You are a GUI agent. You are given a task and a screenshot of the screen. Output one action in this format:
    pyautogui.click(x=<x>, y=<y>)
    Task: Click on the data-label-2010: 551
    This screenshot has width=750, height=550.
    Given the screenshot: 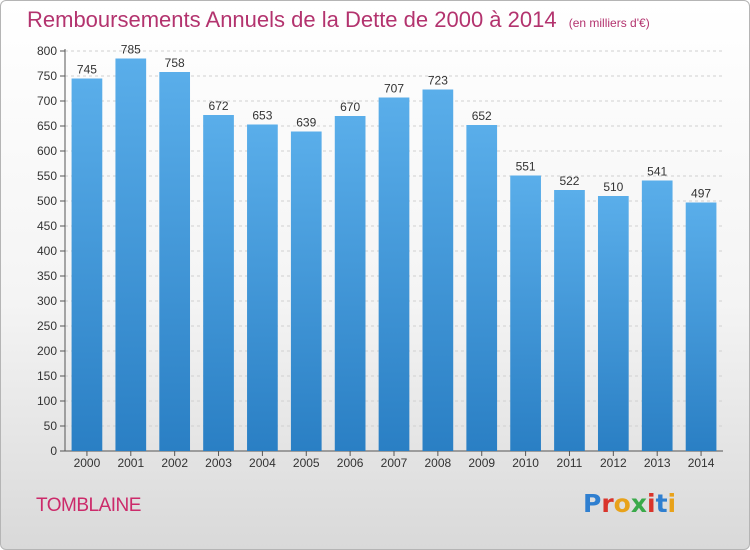 What is the action you would take?
    pyautogui.click(x=526, y=167)
    